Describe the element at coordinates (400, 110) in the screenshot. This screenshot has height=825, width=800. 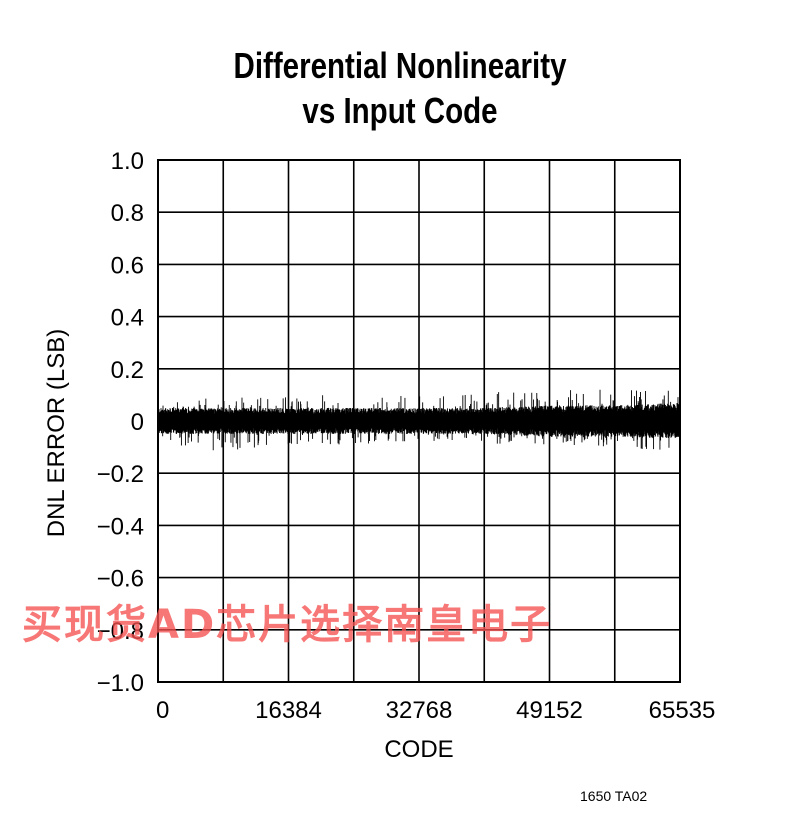
I see `chart-title-line2: vs Input Code` at that location.